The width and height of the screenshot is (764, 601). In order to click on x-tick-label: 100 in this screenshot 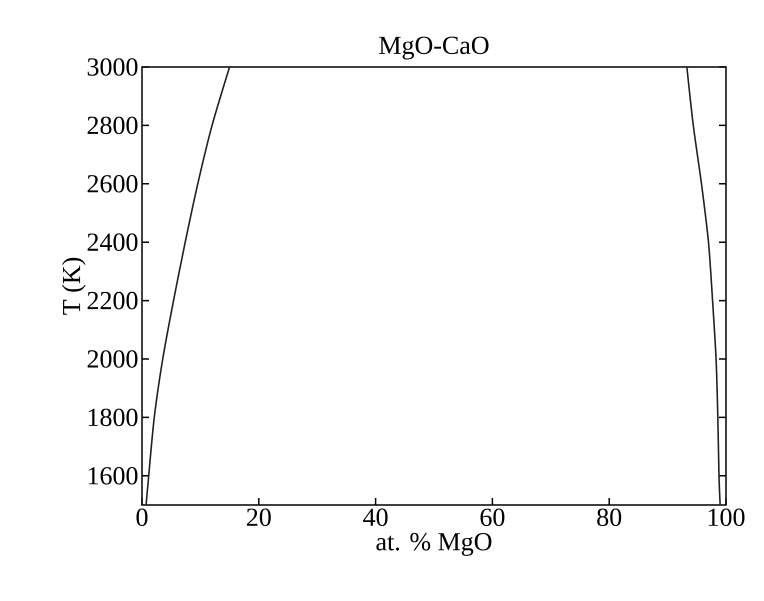, I will do `click(726, 517)`.